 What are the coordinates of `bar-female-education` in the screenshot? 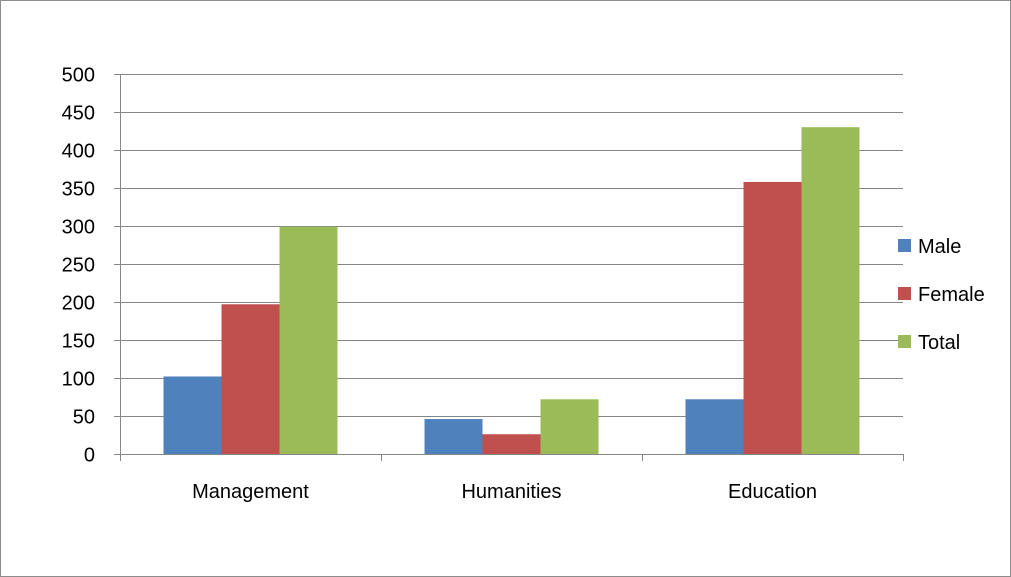 It's located at (772, 318).